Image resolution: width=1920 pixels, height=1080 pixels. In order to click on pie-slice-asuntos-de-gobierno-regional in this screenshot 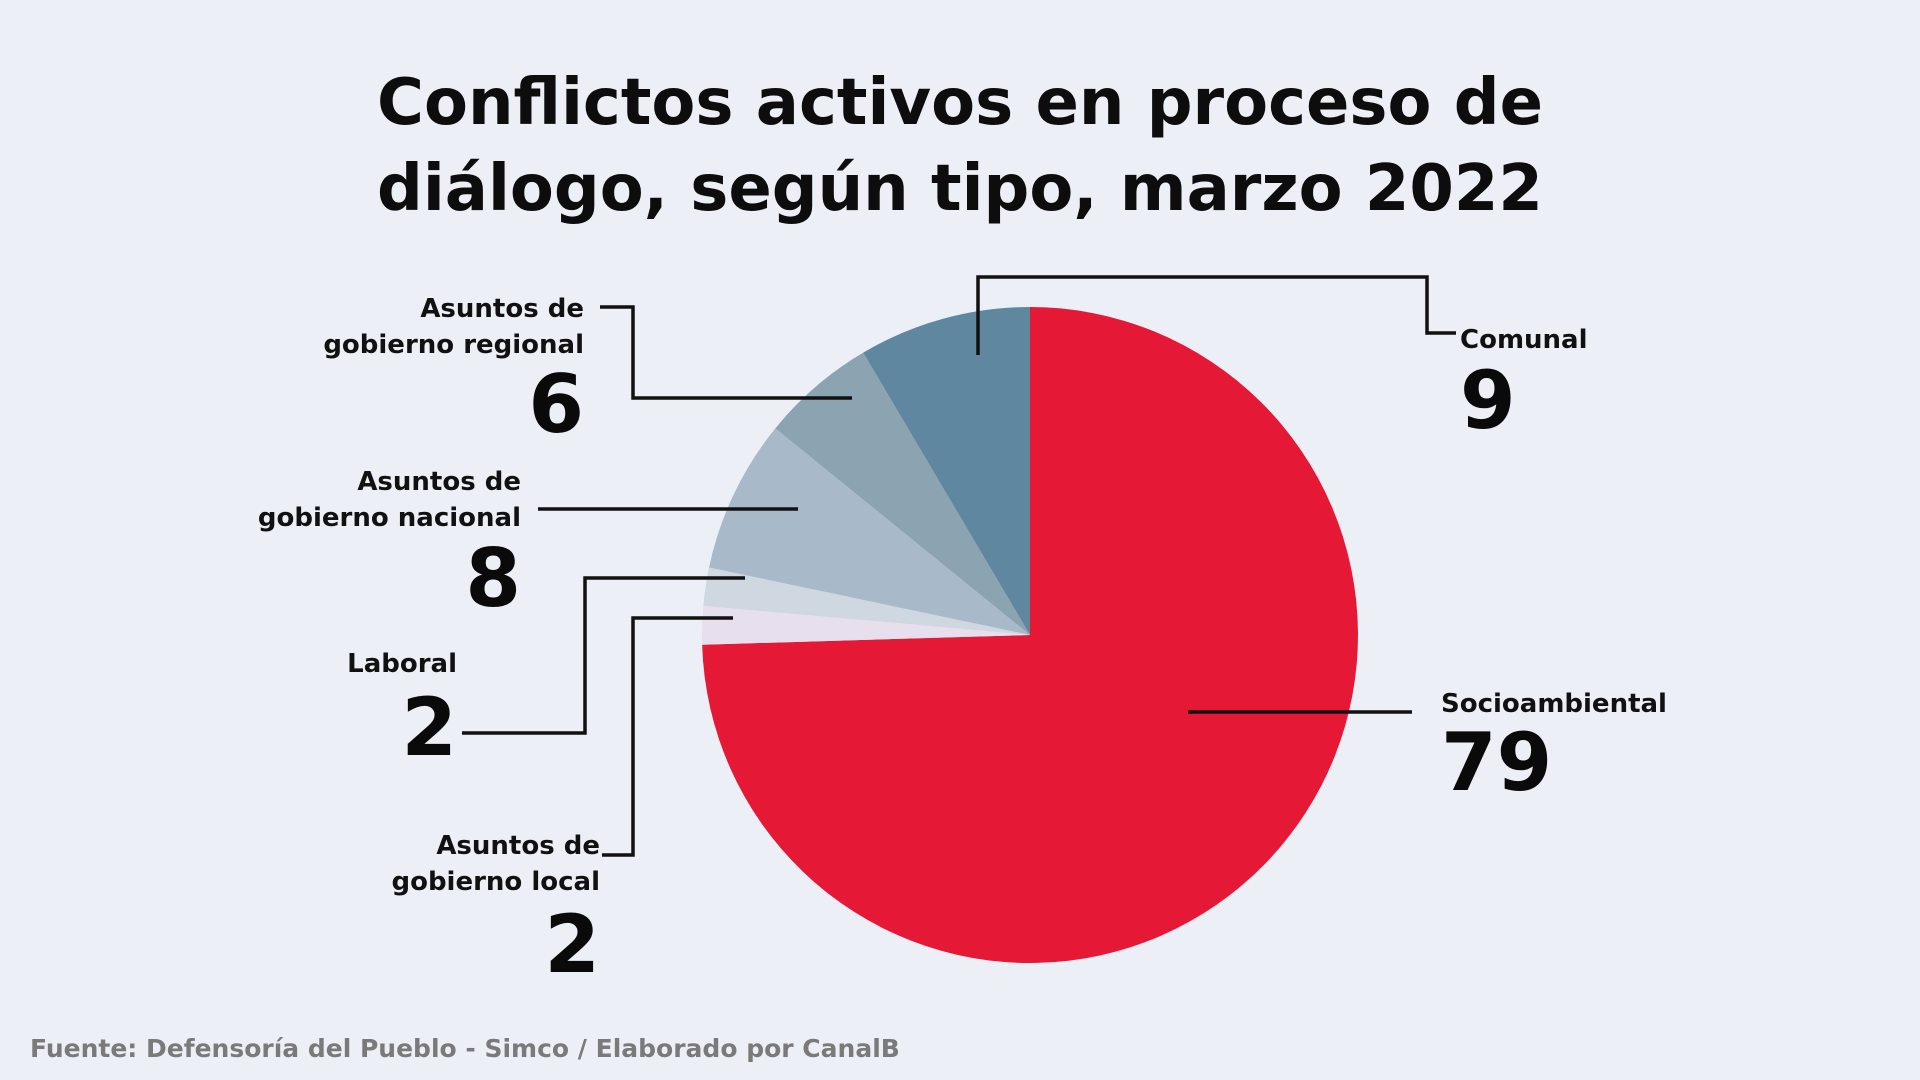, I will do `click(902, 493)`.